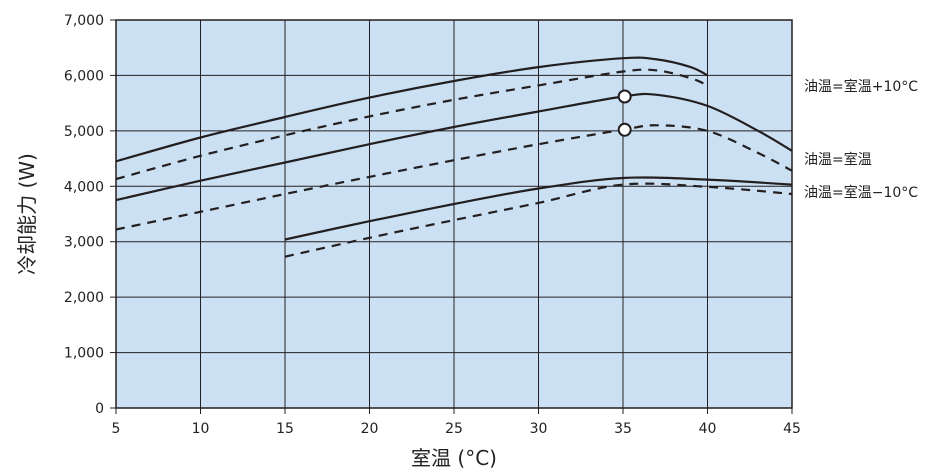 This screenshot has height=471, width=941. Describe the element at coordinates (861, 86) in the screenshot. I see `series-label: 油温=室温+10°C` at that location.